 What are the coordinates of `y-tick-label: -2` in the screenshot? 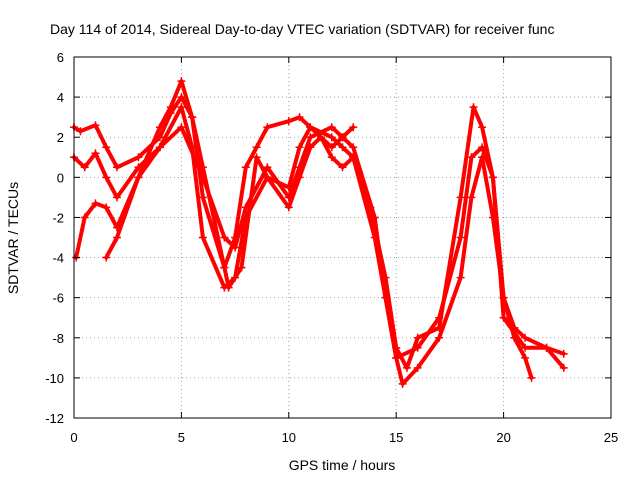 It's located at (58, 217).